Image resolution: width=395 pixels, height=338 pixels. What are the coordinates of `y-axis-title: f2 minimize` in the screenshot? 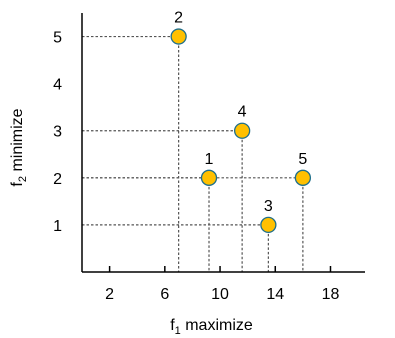 It's located at (19, 147).